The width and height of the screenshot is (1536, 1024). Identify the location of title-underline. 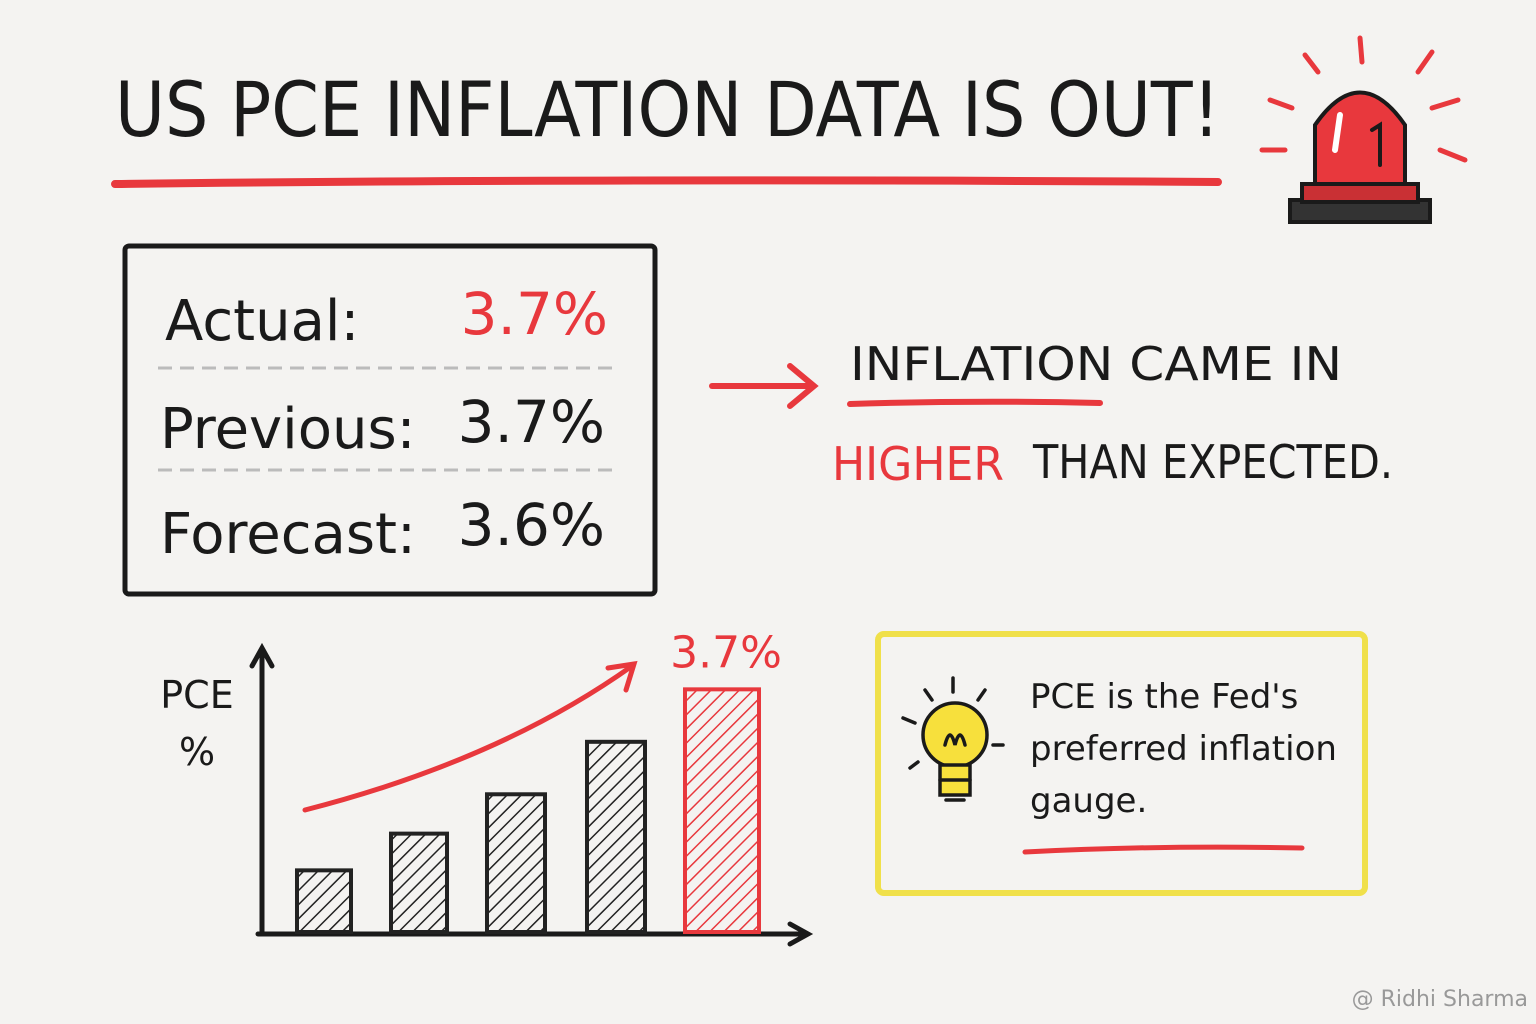
(666, 182).